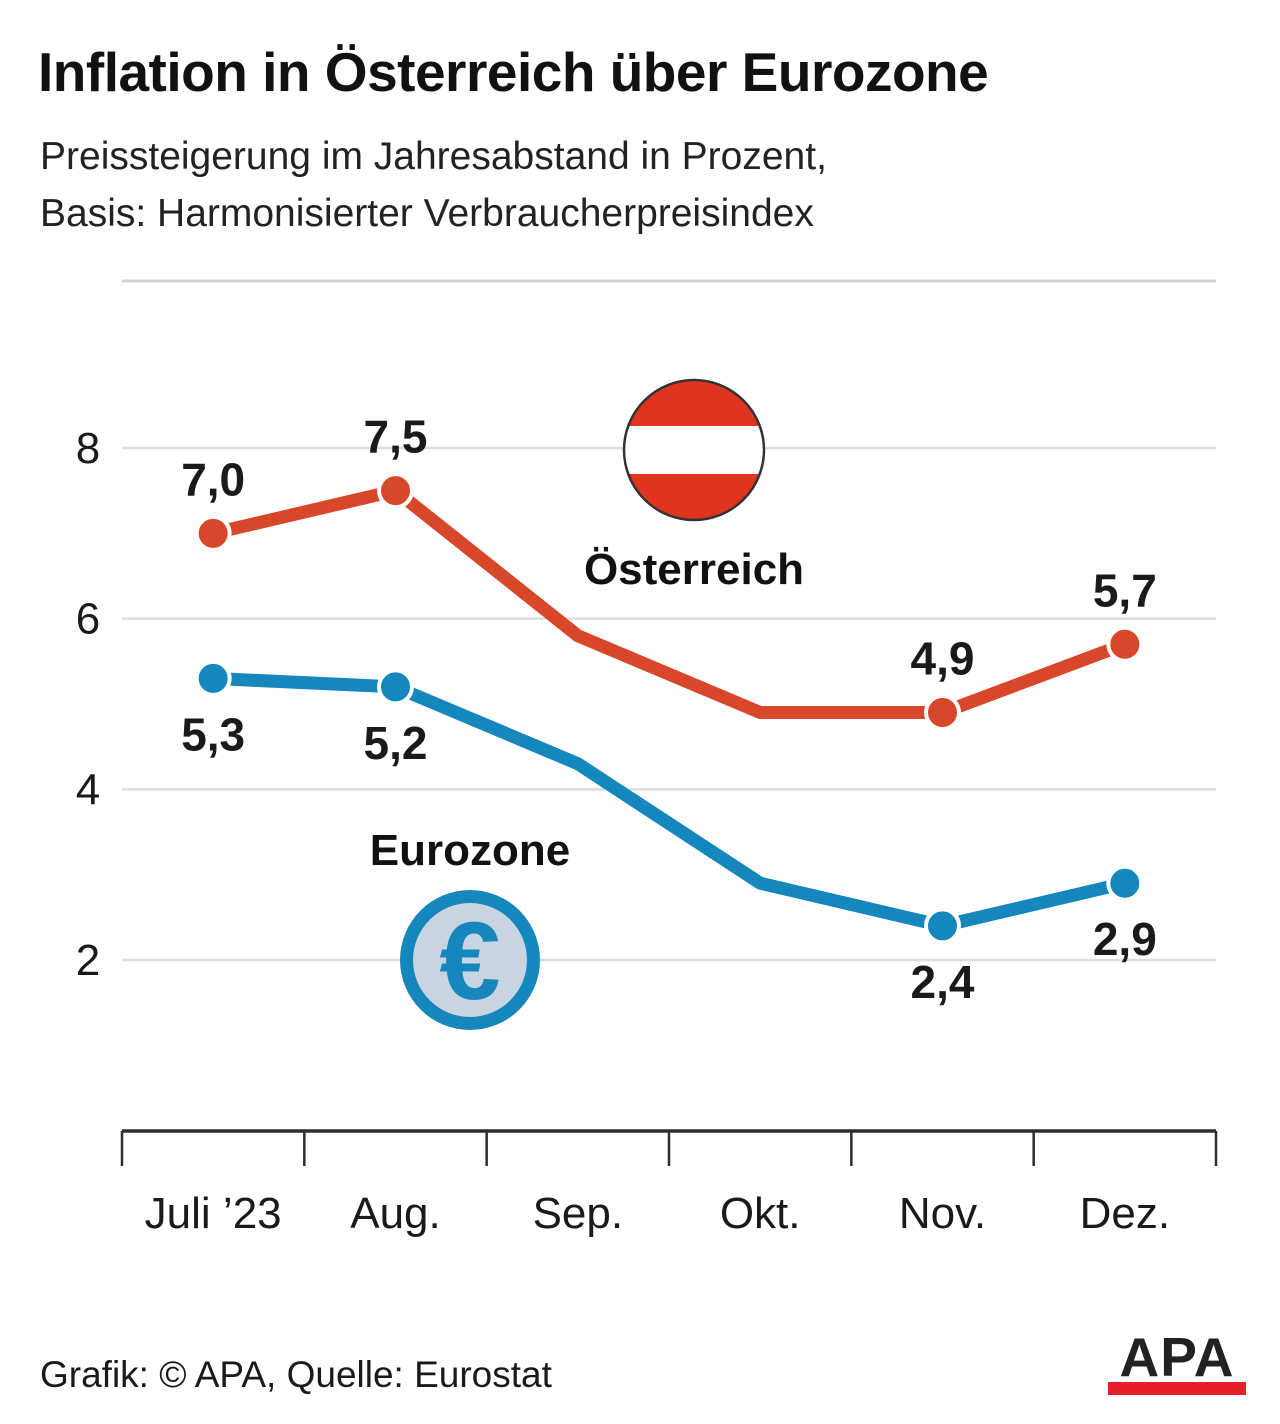  I want to click on x-axis-label: Sep., so click(578, 1213).